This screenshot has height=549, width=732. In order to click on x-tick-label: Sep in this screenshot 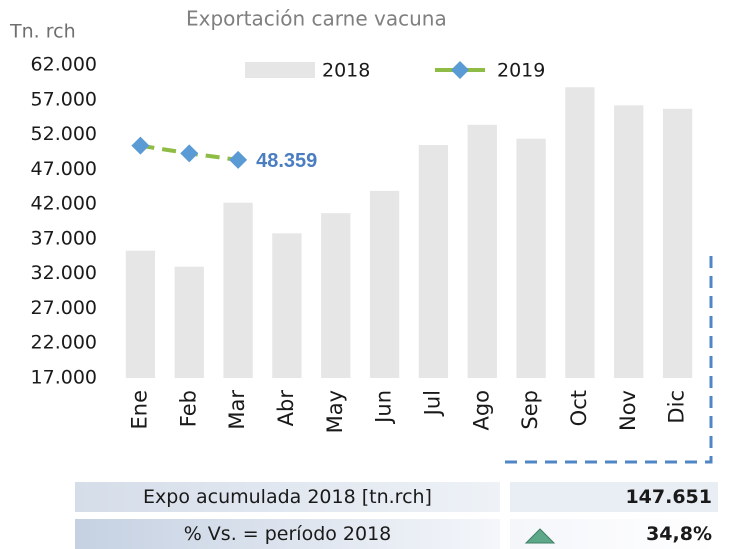, I will do `click(530, 410)`.